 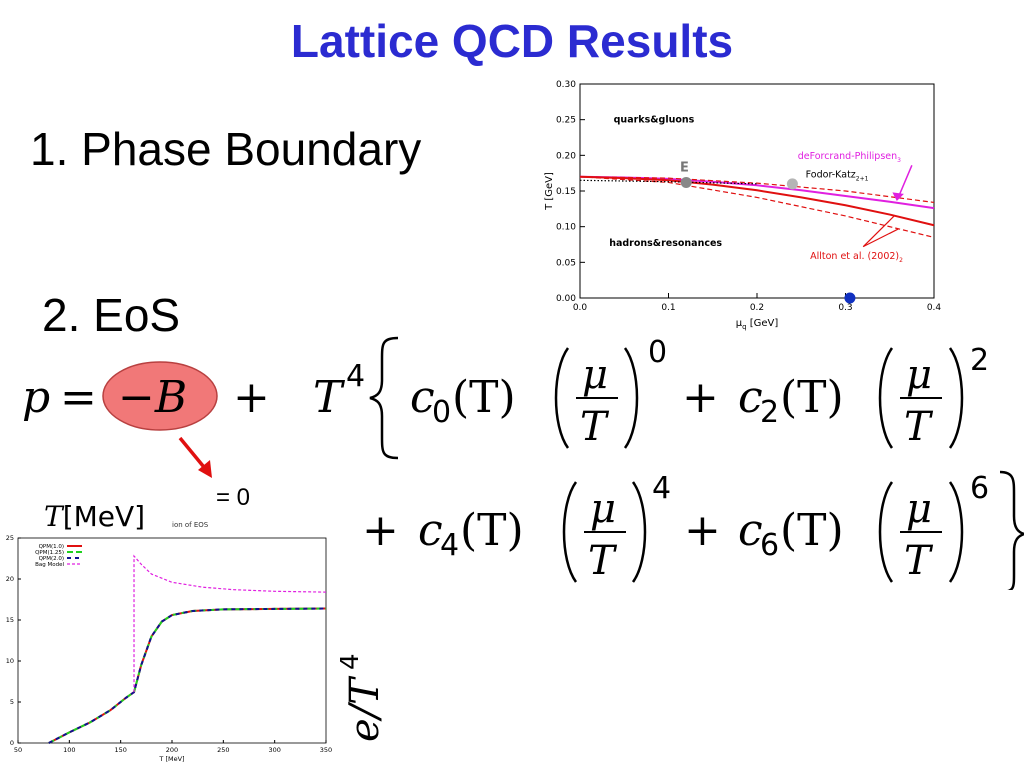 I want to click on x-tick-label: 300, so click(x=274, y=750).